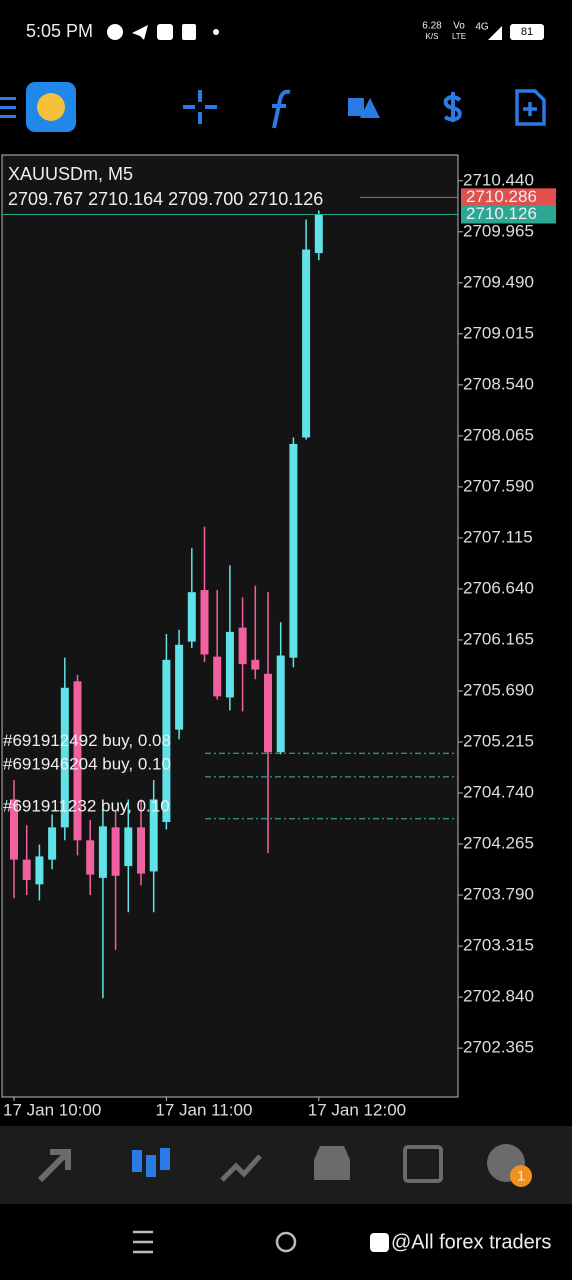 The image size is (572, 1280). What do you see at coordinates (501, 196) in the screenshot?
I see `price-tag-label: 2710.286` at bounding box center [501, 196].